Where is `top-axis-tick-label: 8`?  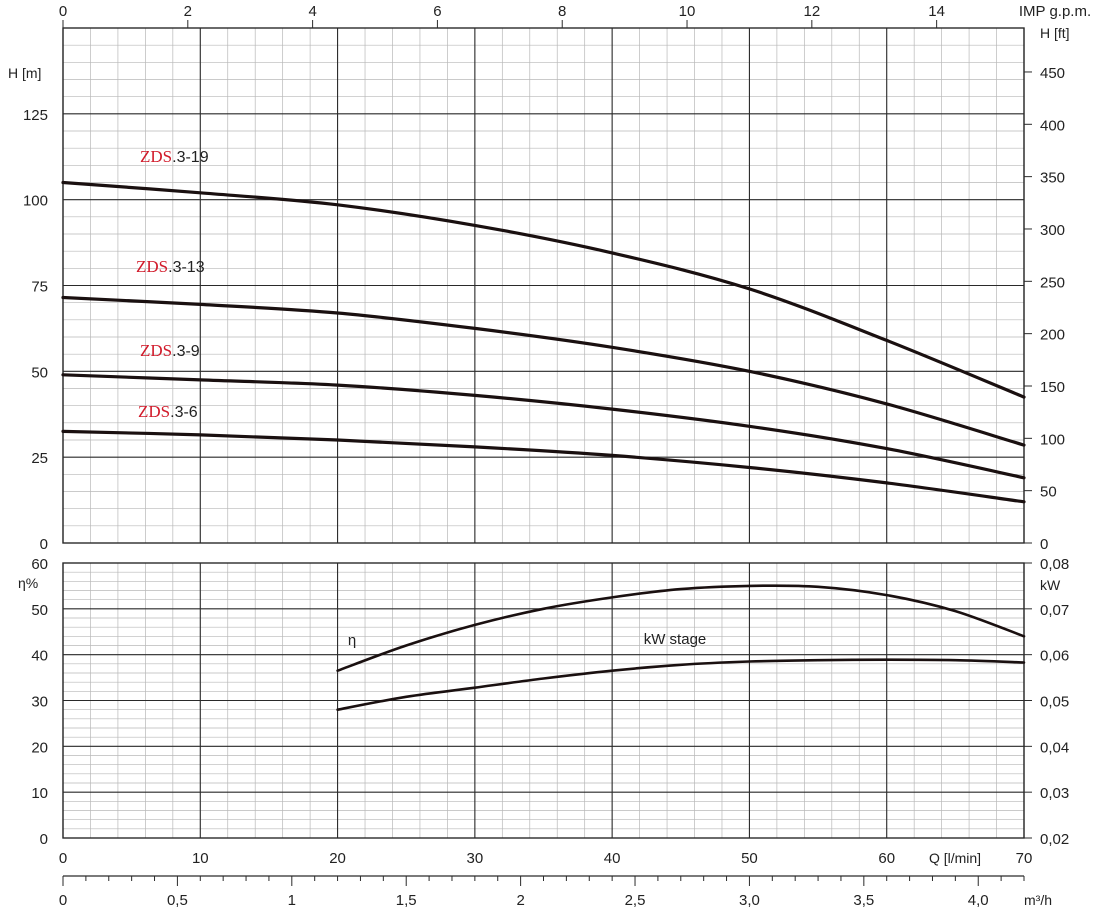 top-axis-tick-label: 8 is located at coordinates (562, 11).